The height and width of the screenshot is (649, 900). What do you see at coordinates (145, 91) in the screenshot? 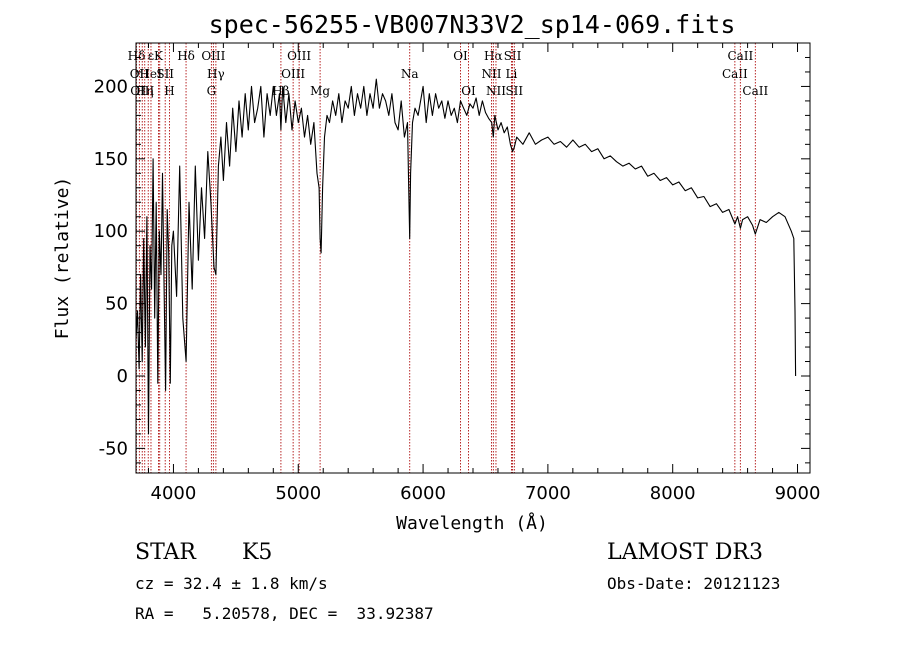
I see `spectral-line-label: Hη` at bounding box center [145, 91].